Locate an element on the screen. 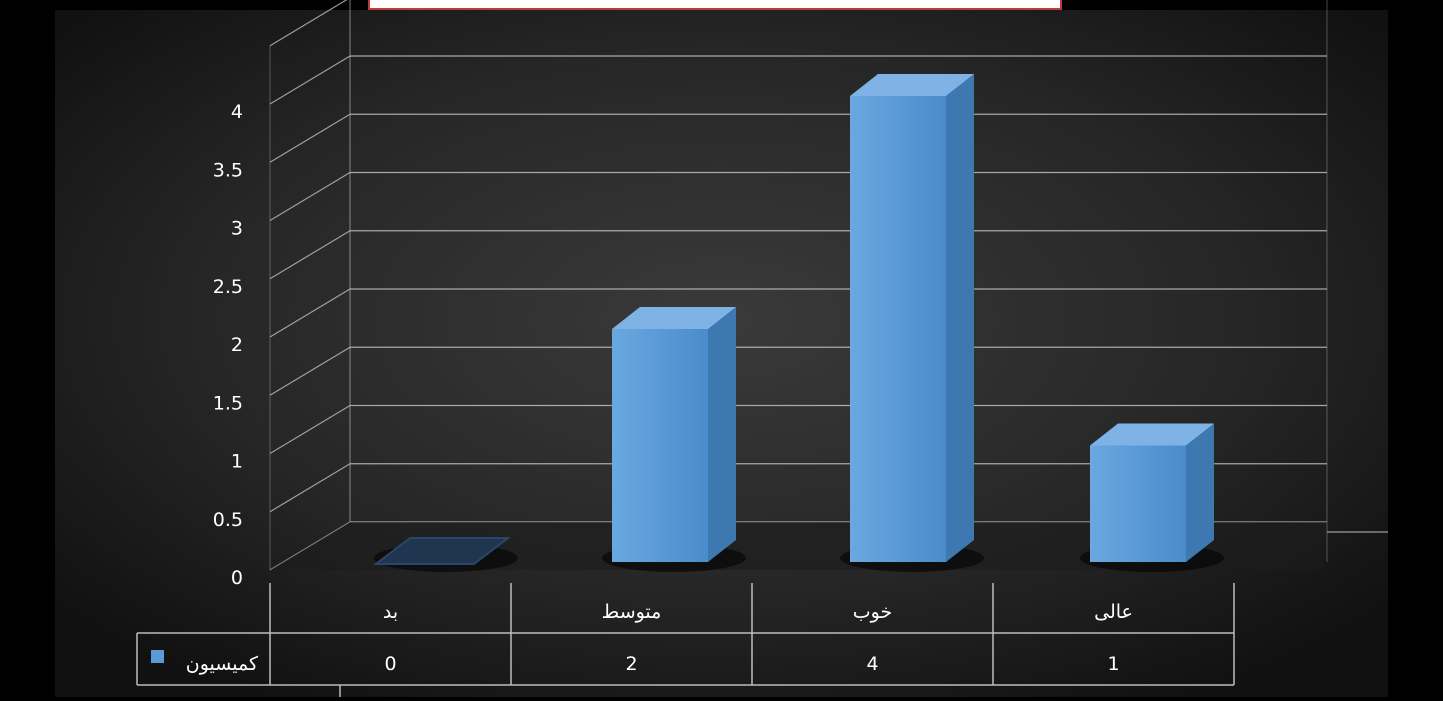 Image resolution: width=1443 pixels, height=701 pixels. y-tick-label: 0 is located at coordinates (237, 578).